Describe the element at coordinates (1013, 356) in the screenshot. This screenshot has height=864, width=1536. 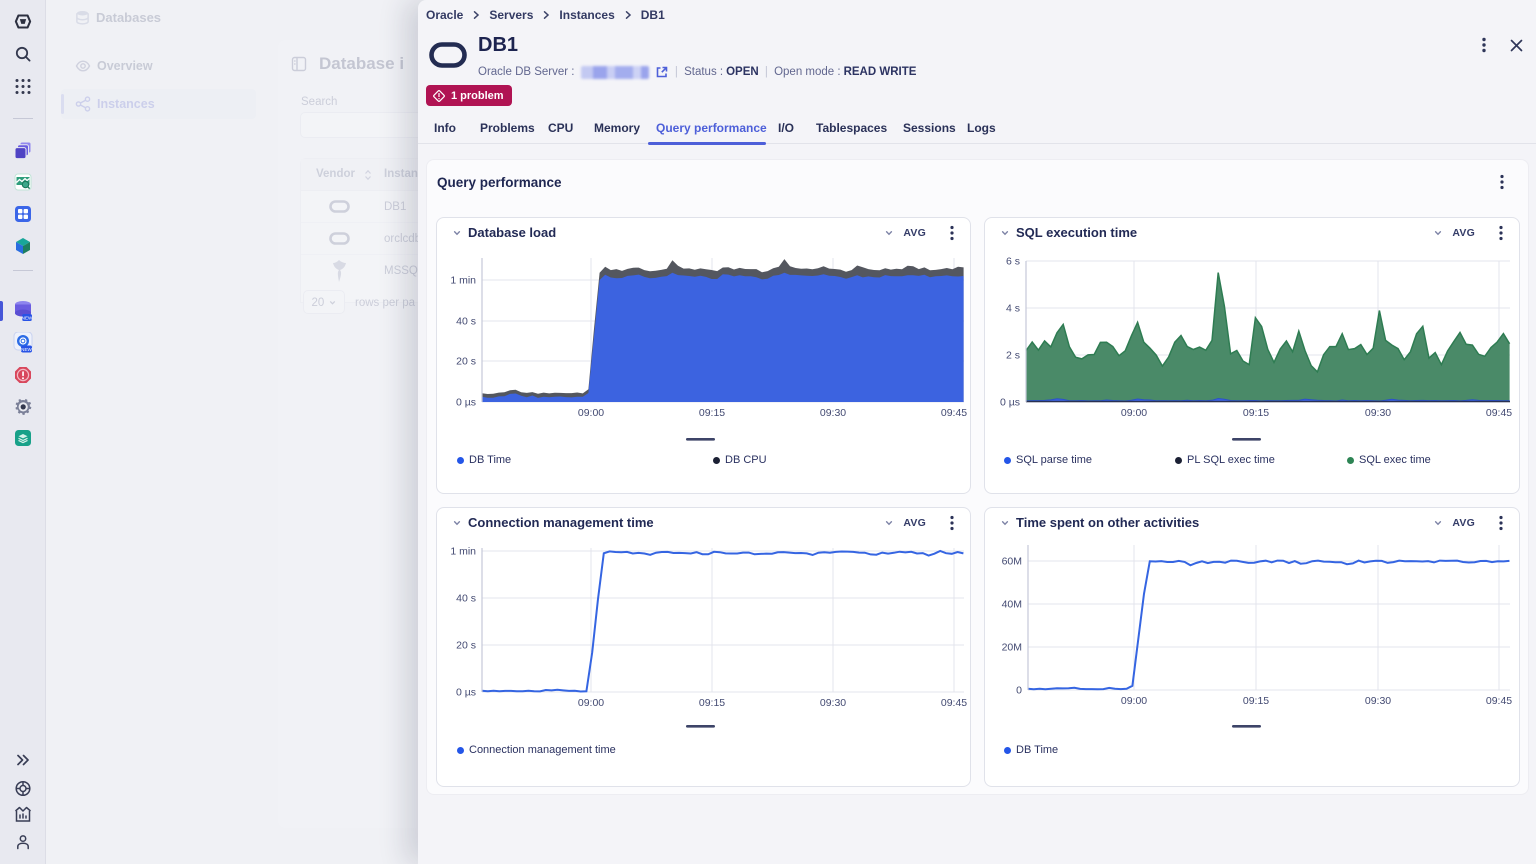
I see `svg-text: 2 s` at that location.